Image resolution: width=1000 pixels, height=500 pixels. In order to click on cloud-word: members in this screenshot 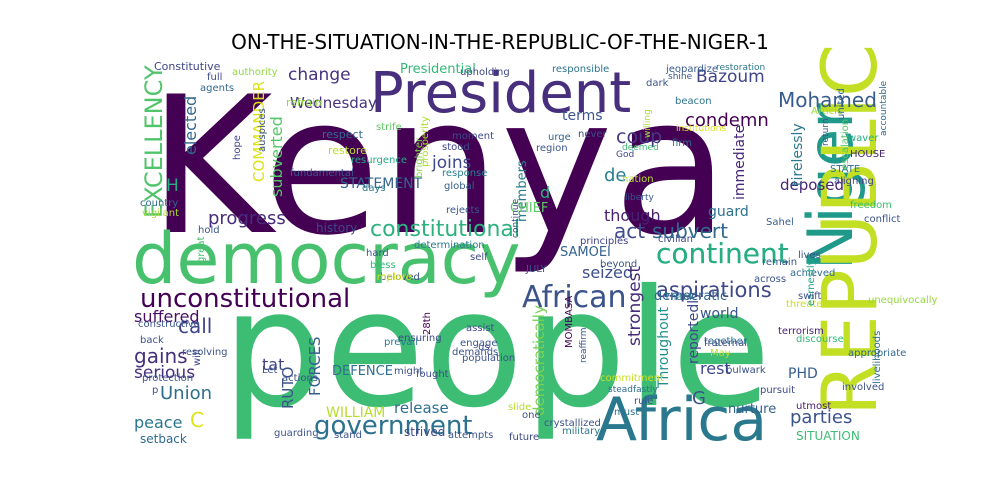, I will do `click(522, 191)`.